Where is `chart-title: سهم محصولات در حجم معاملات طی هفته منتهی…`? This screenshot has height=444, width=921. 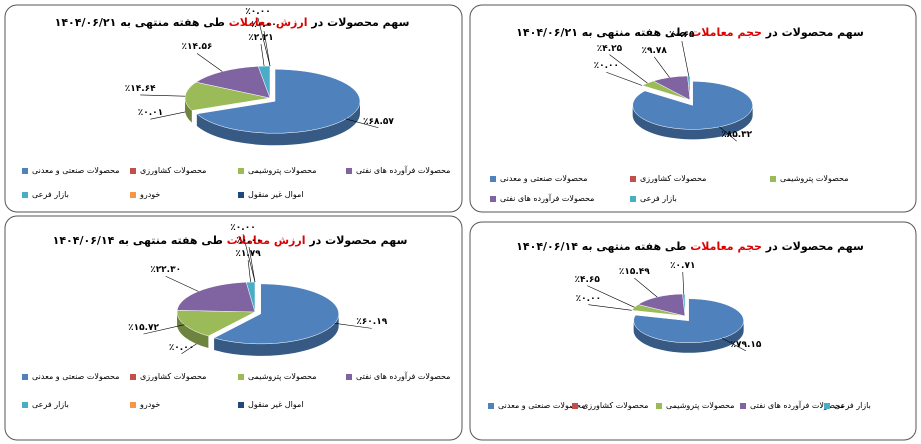
chart-title: سهم محصولات در حجم معاملات طی هفته منتهی… is located at coordinates (690, 32).